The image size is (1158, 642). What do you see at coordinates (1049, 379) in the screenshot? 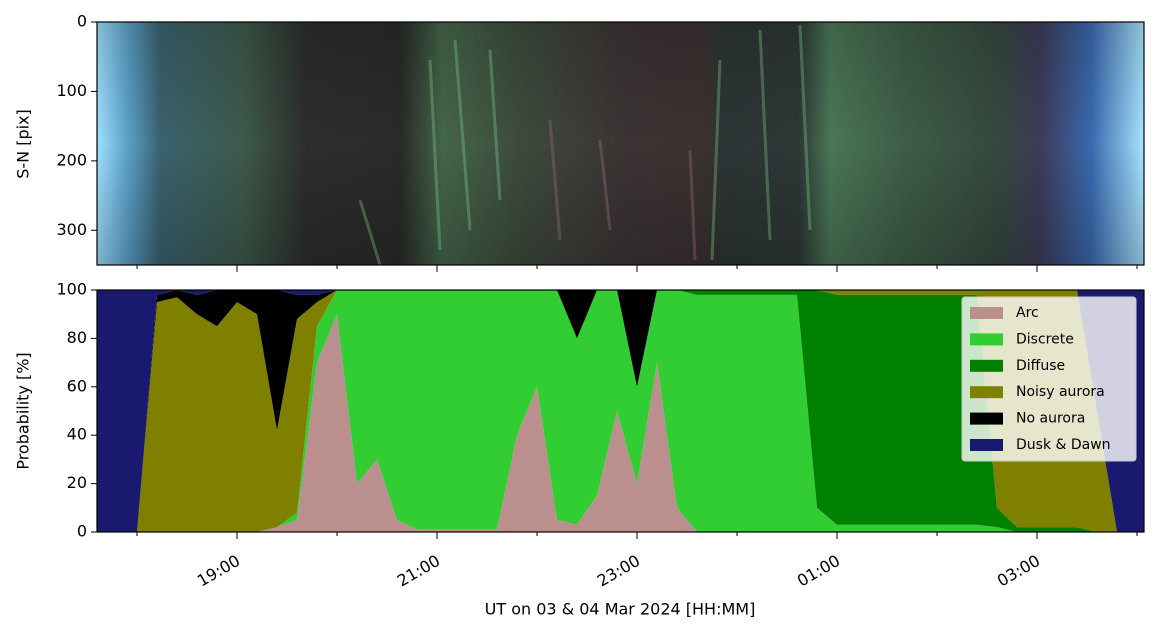
I see `legend-box` at bounding box center [1049, 379].